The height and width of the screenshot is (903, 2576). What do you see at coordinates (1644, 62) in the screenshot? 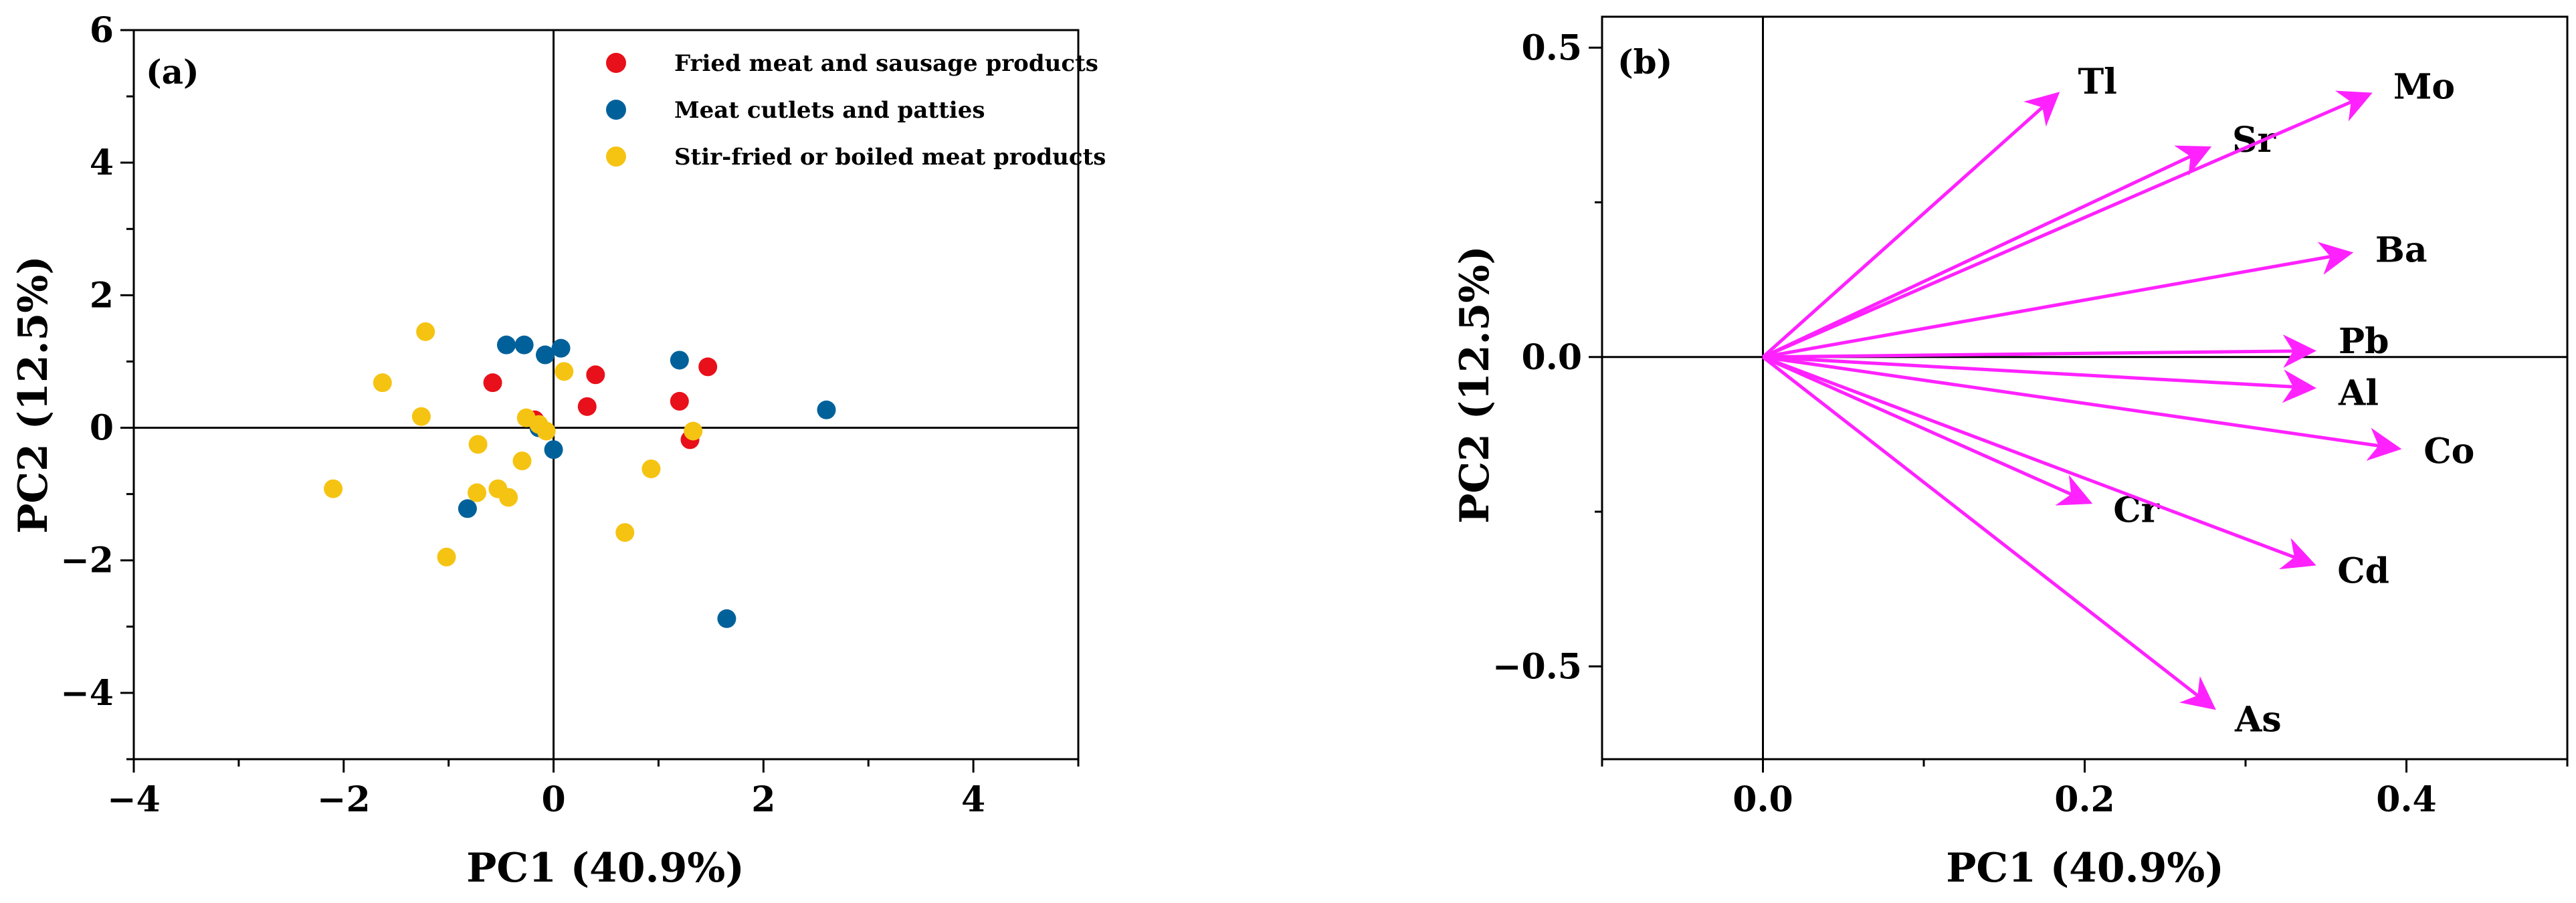
I see `panel-b-label: (b)` at bounding box center [1644, 62].